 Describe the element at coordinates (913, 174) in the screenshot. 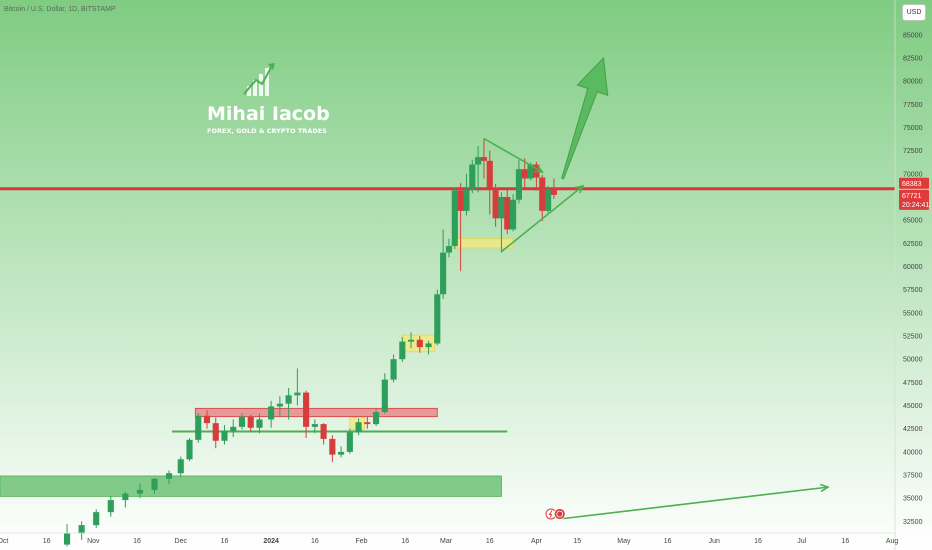

I see `y-tick-label: 70000` at that location.